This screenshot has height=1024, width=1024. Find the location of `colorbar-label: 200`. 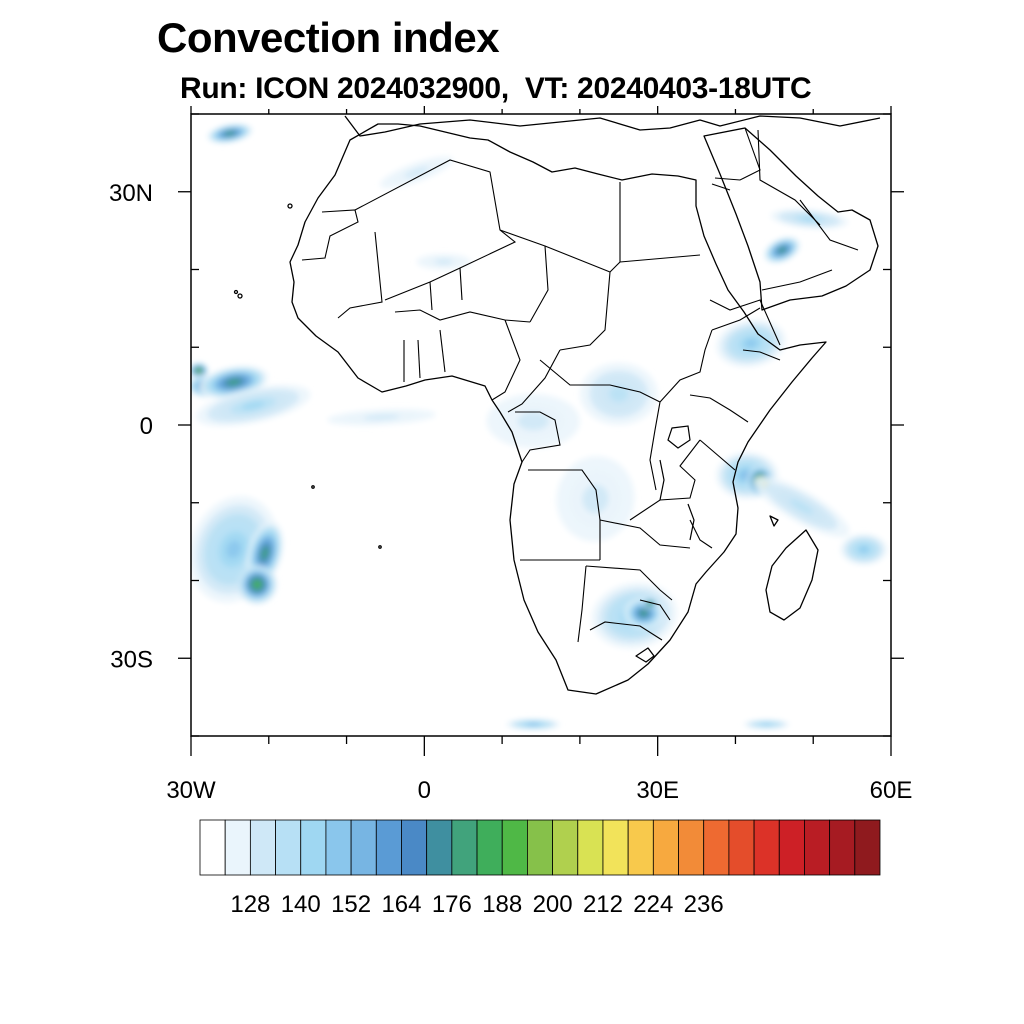

colorbar-label: 200 is located at coordinates (553, 904).